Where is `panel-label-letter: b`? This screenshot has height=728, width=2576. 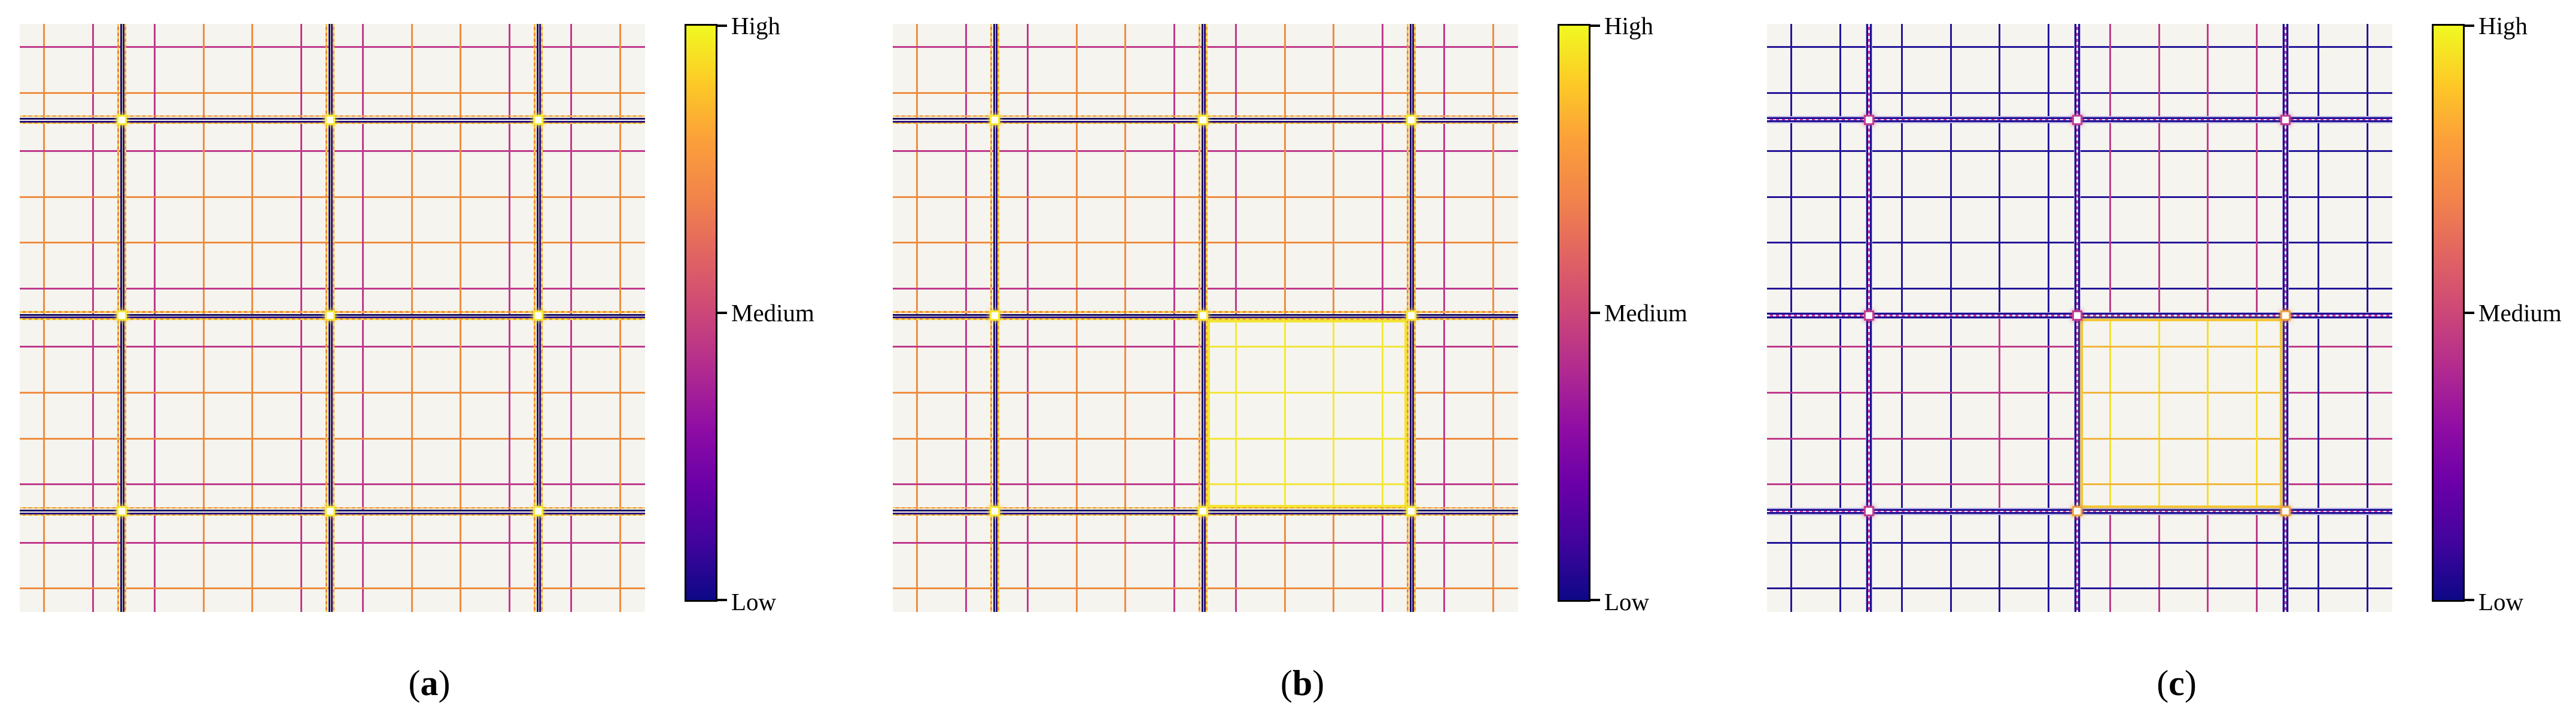 panel-label-letter: b is located at coordinates (1303, 683).